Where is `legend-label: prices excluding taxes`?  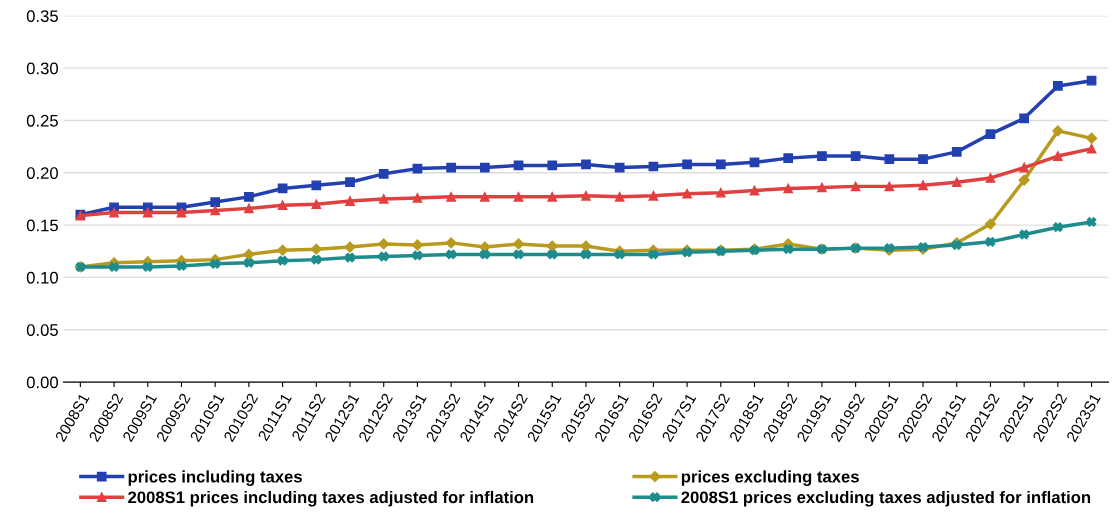 legend-label: prices excluding taxes is located at coordinates (770, 478).